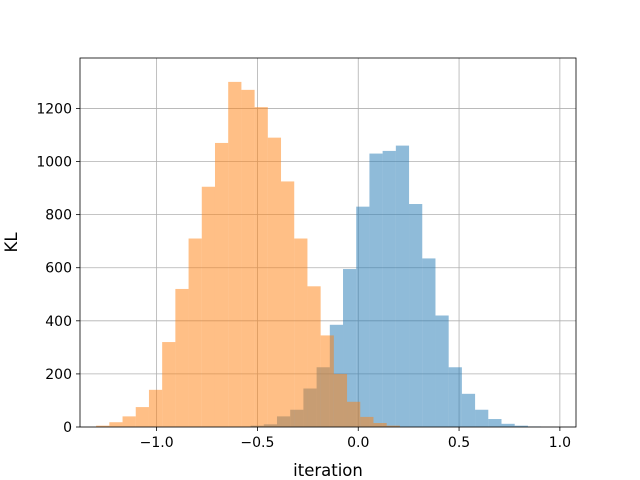  What do you see at coordinates (328, 470) in the screenshot?
I see `x-axis-label: iteration` at bounding box center [328, 470].